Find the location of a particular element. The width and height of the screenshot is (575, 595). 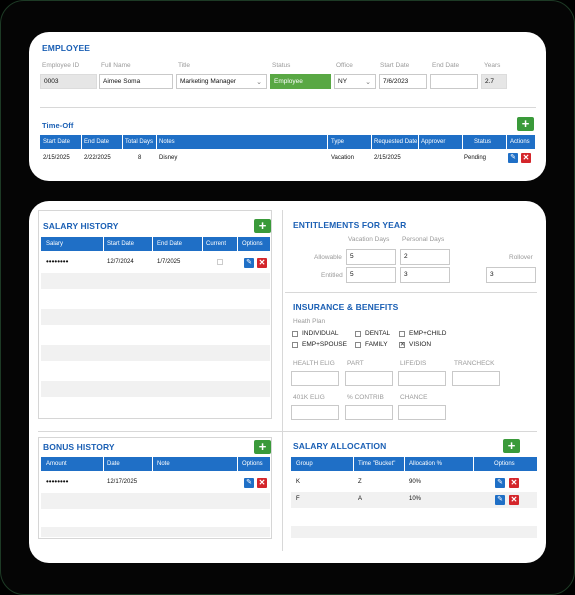

allowable-label: Allowable is located at coordinates (328, 257).